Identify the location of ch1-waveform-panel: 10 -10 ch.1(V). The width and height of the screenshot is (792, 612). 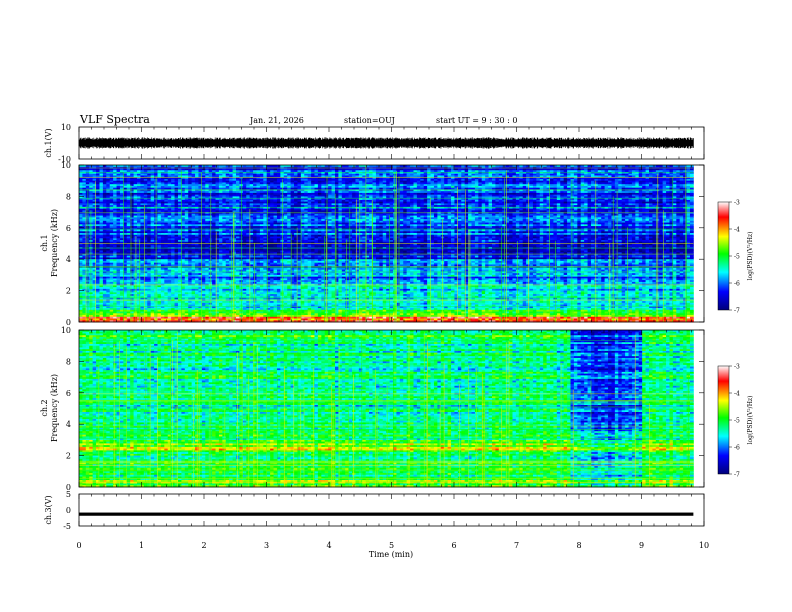
(374, 143).